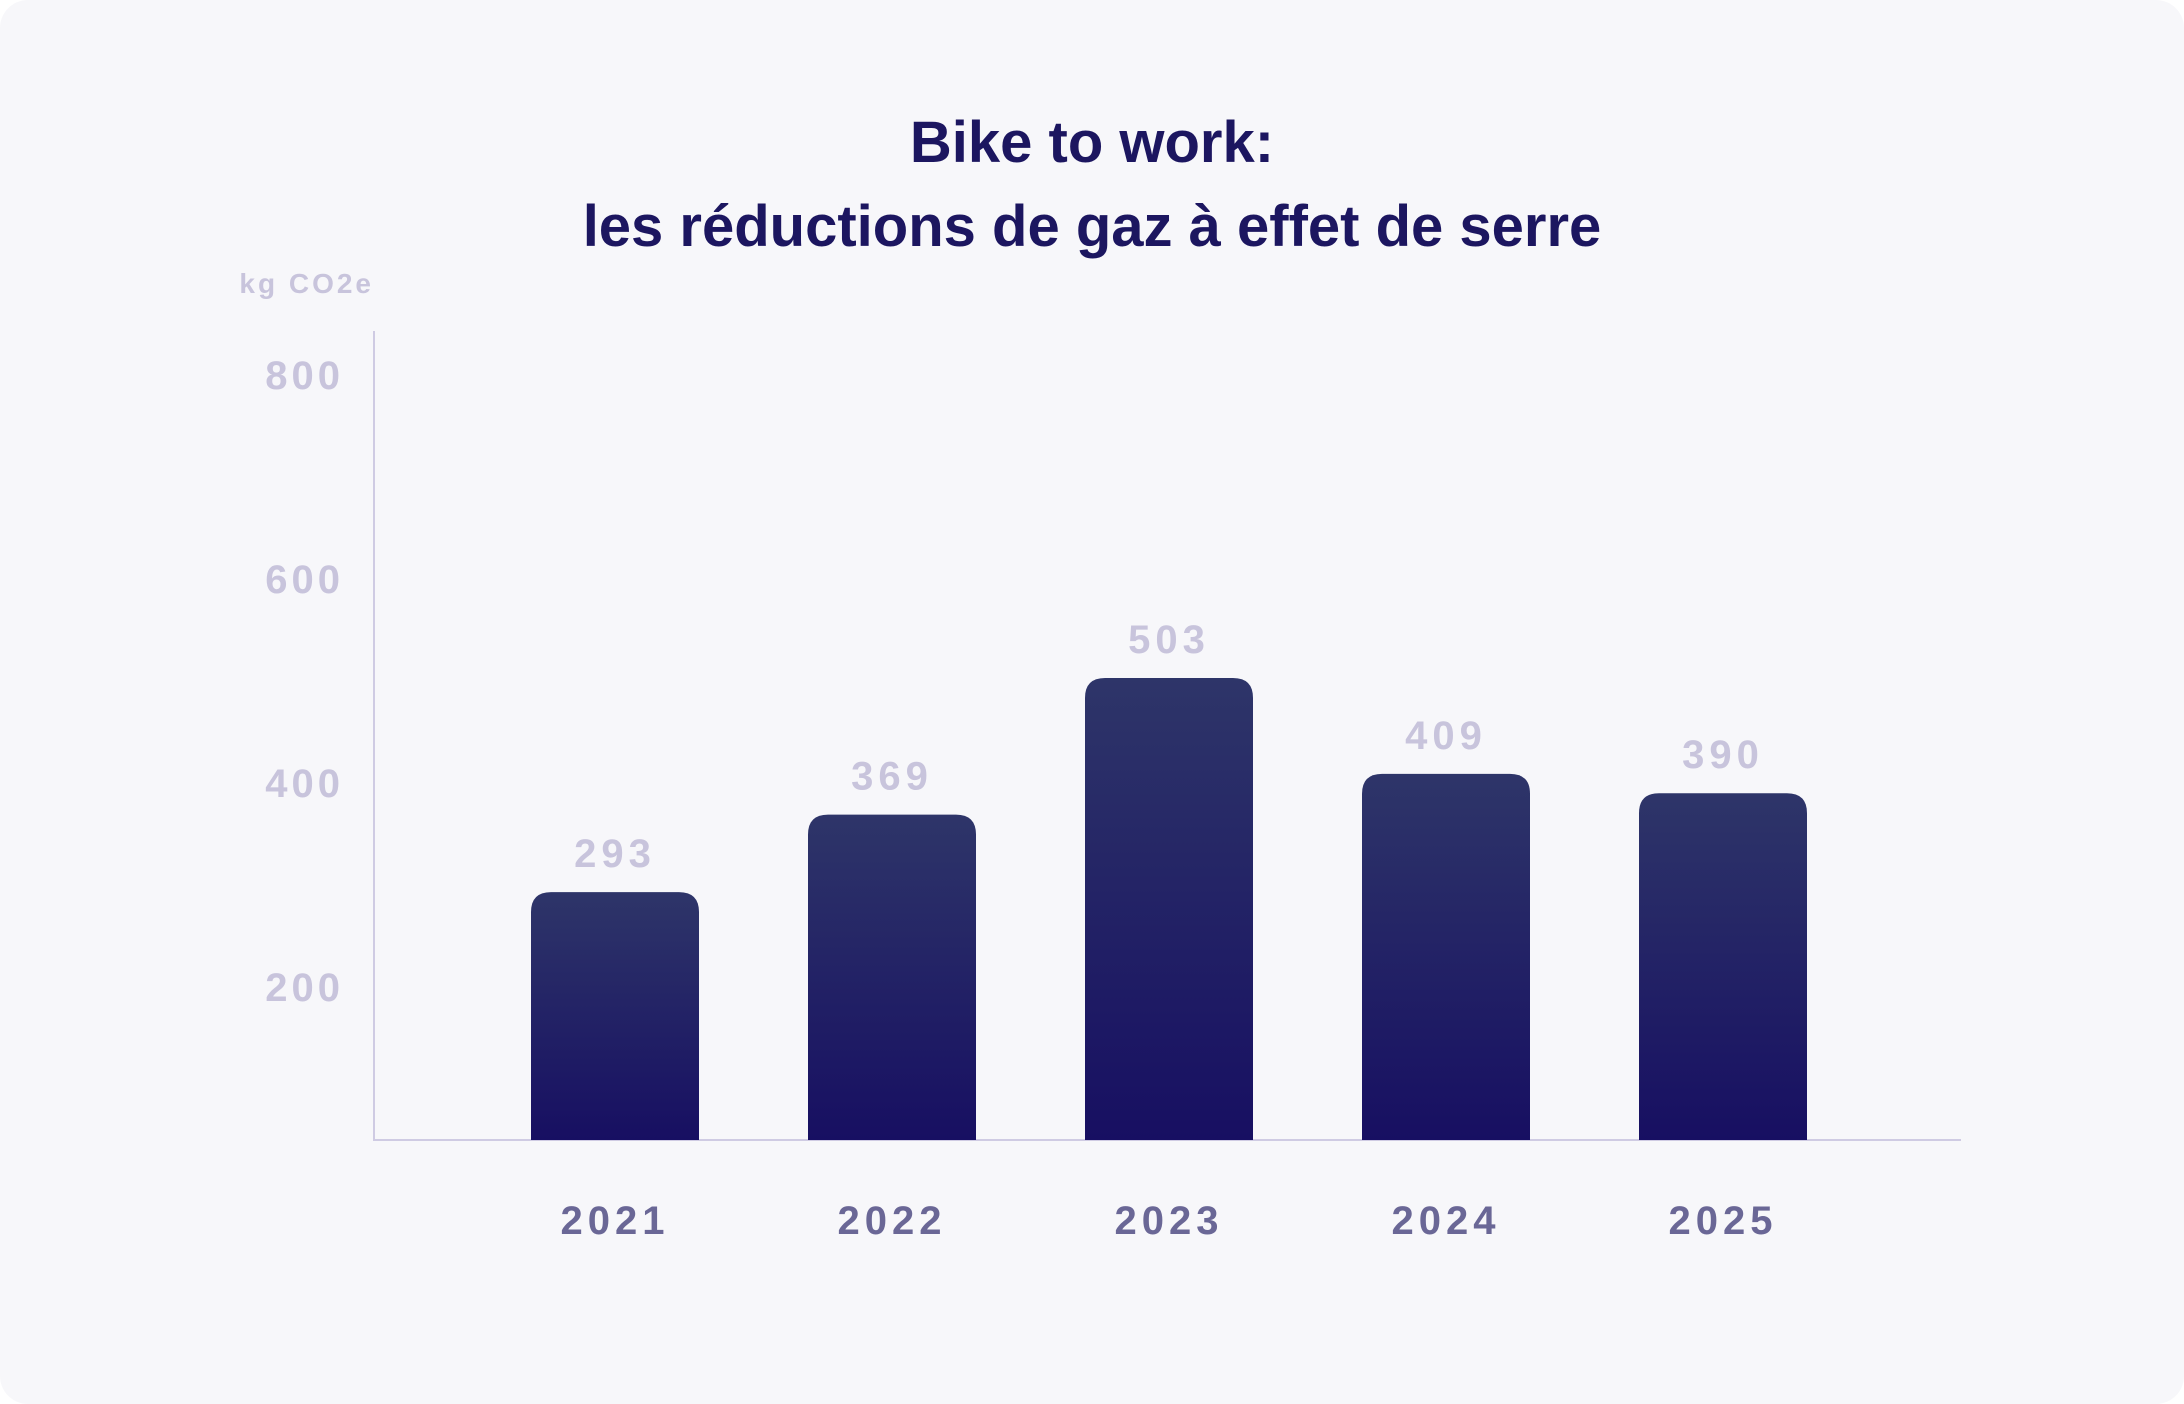  I want to click on chart-title-line-2: les réductions de gaz à effet de serre, so click(1092, 226).